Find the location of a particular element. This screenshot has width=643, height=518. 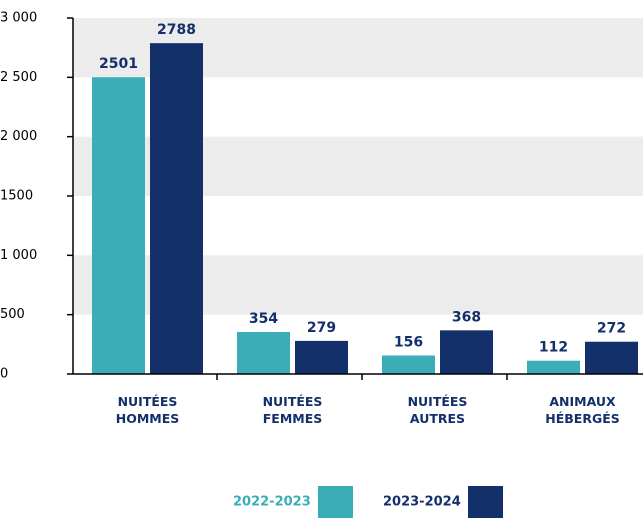

y-tick-label: 0 is located at coordinates (4, 374).